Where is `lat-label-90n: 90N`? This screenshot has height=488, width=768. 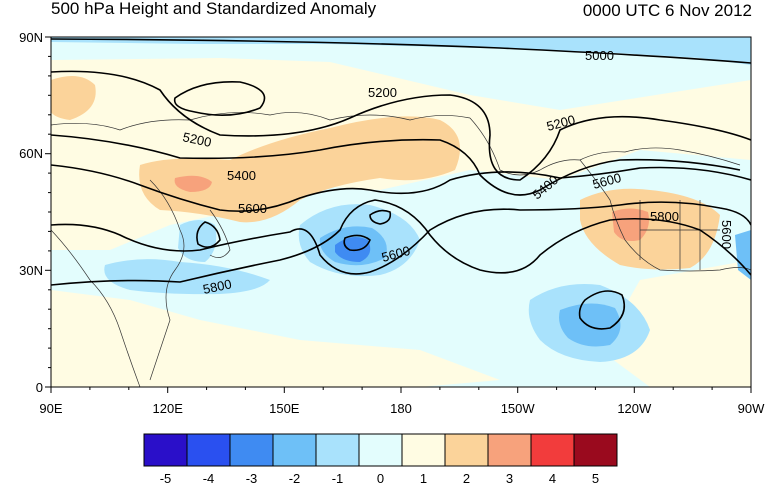
lat-label-90n: 90N is located at coordinates (31, 37).